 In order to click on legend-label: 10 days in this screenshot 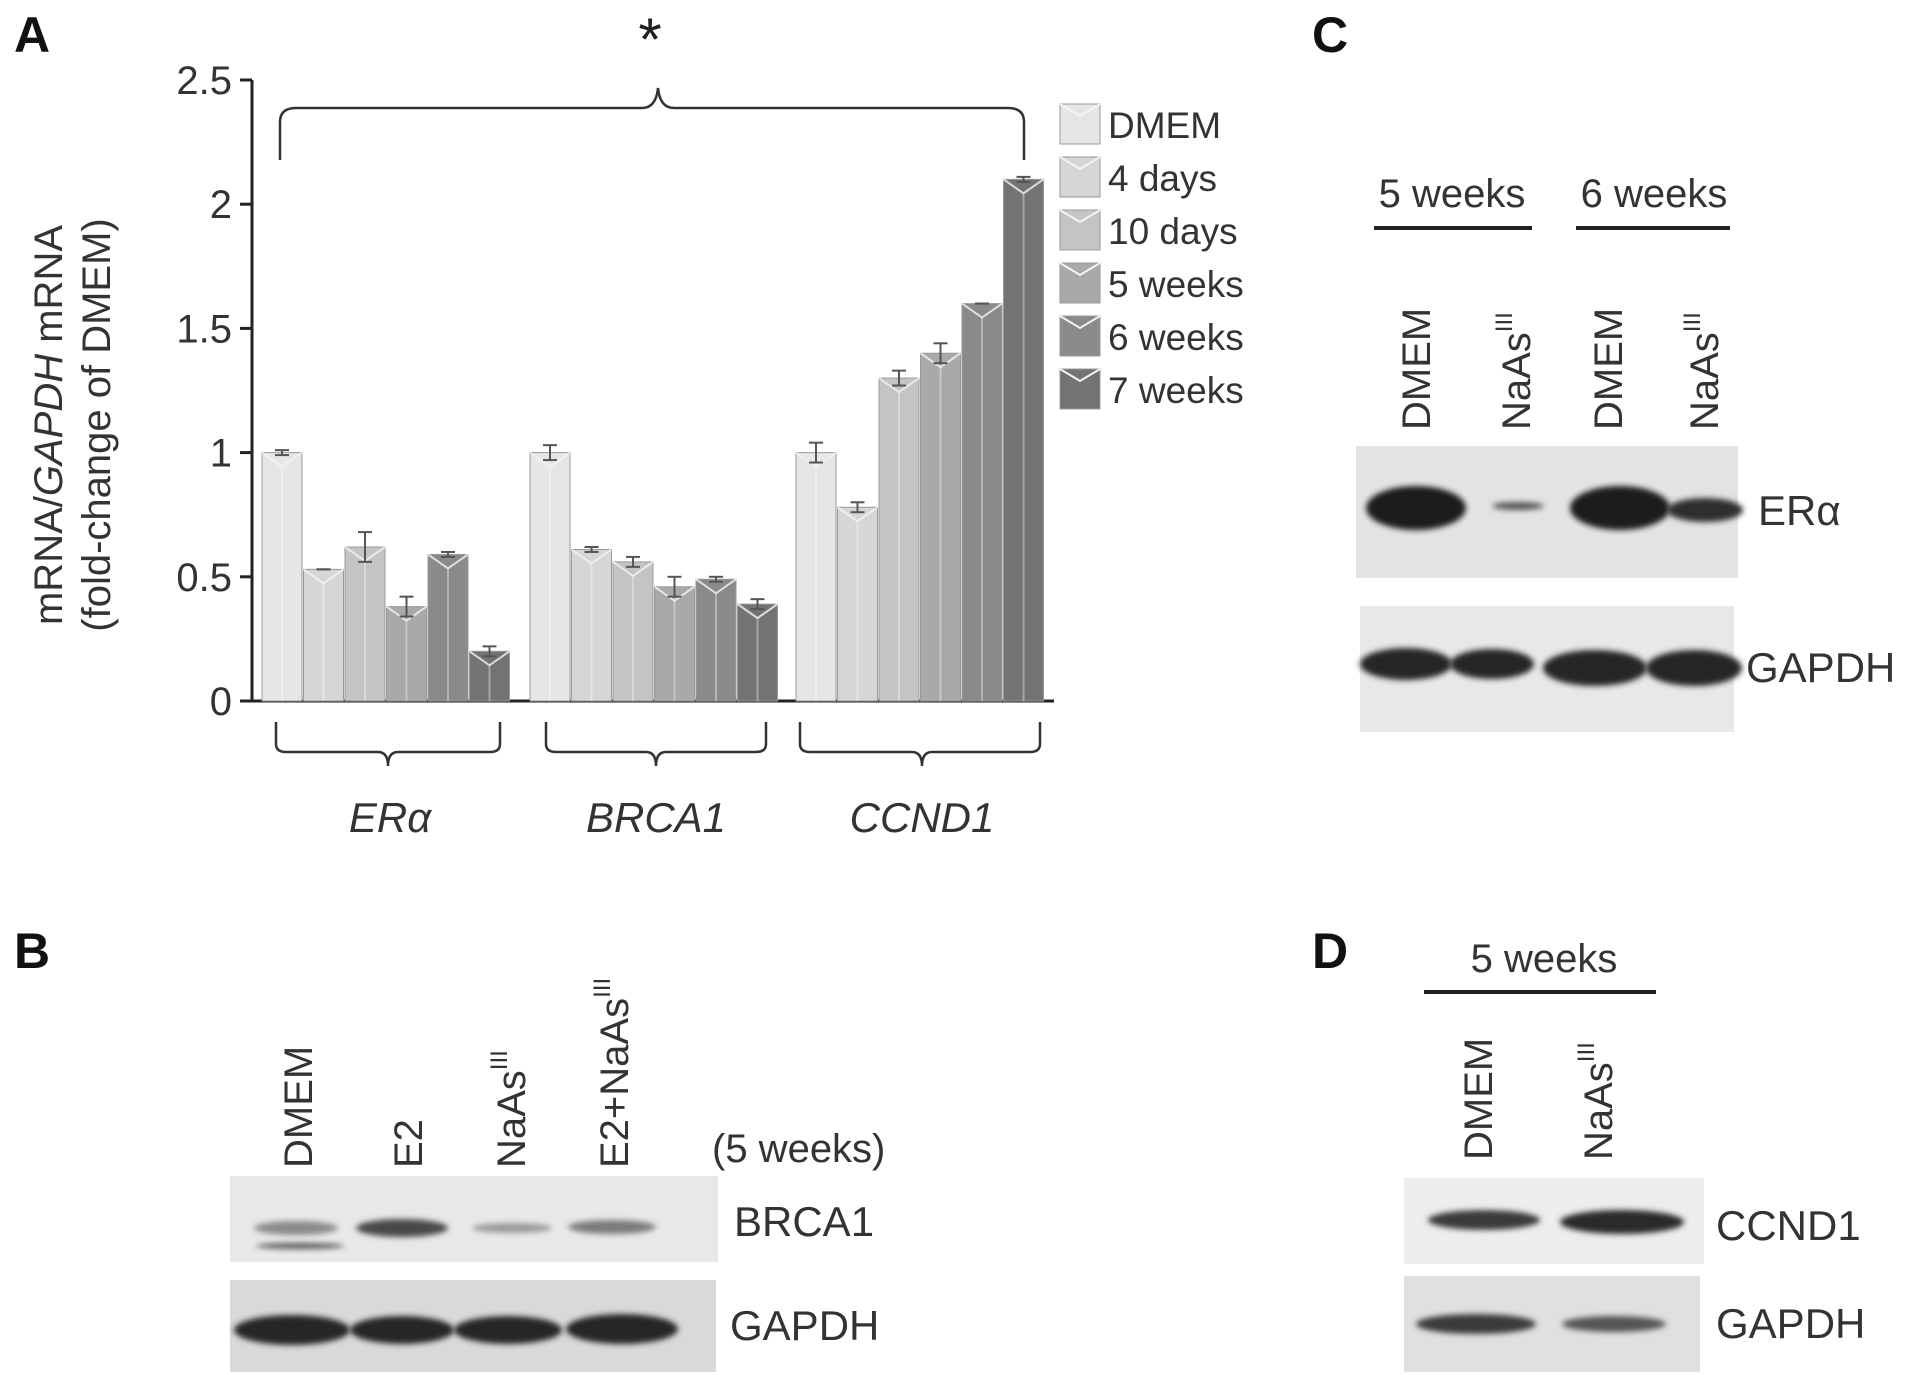, I will do `click(1173, 231)`.